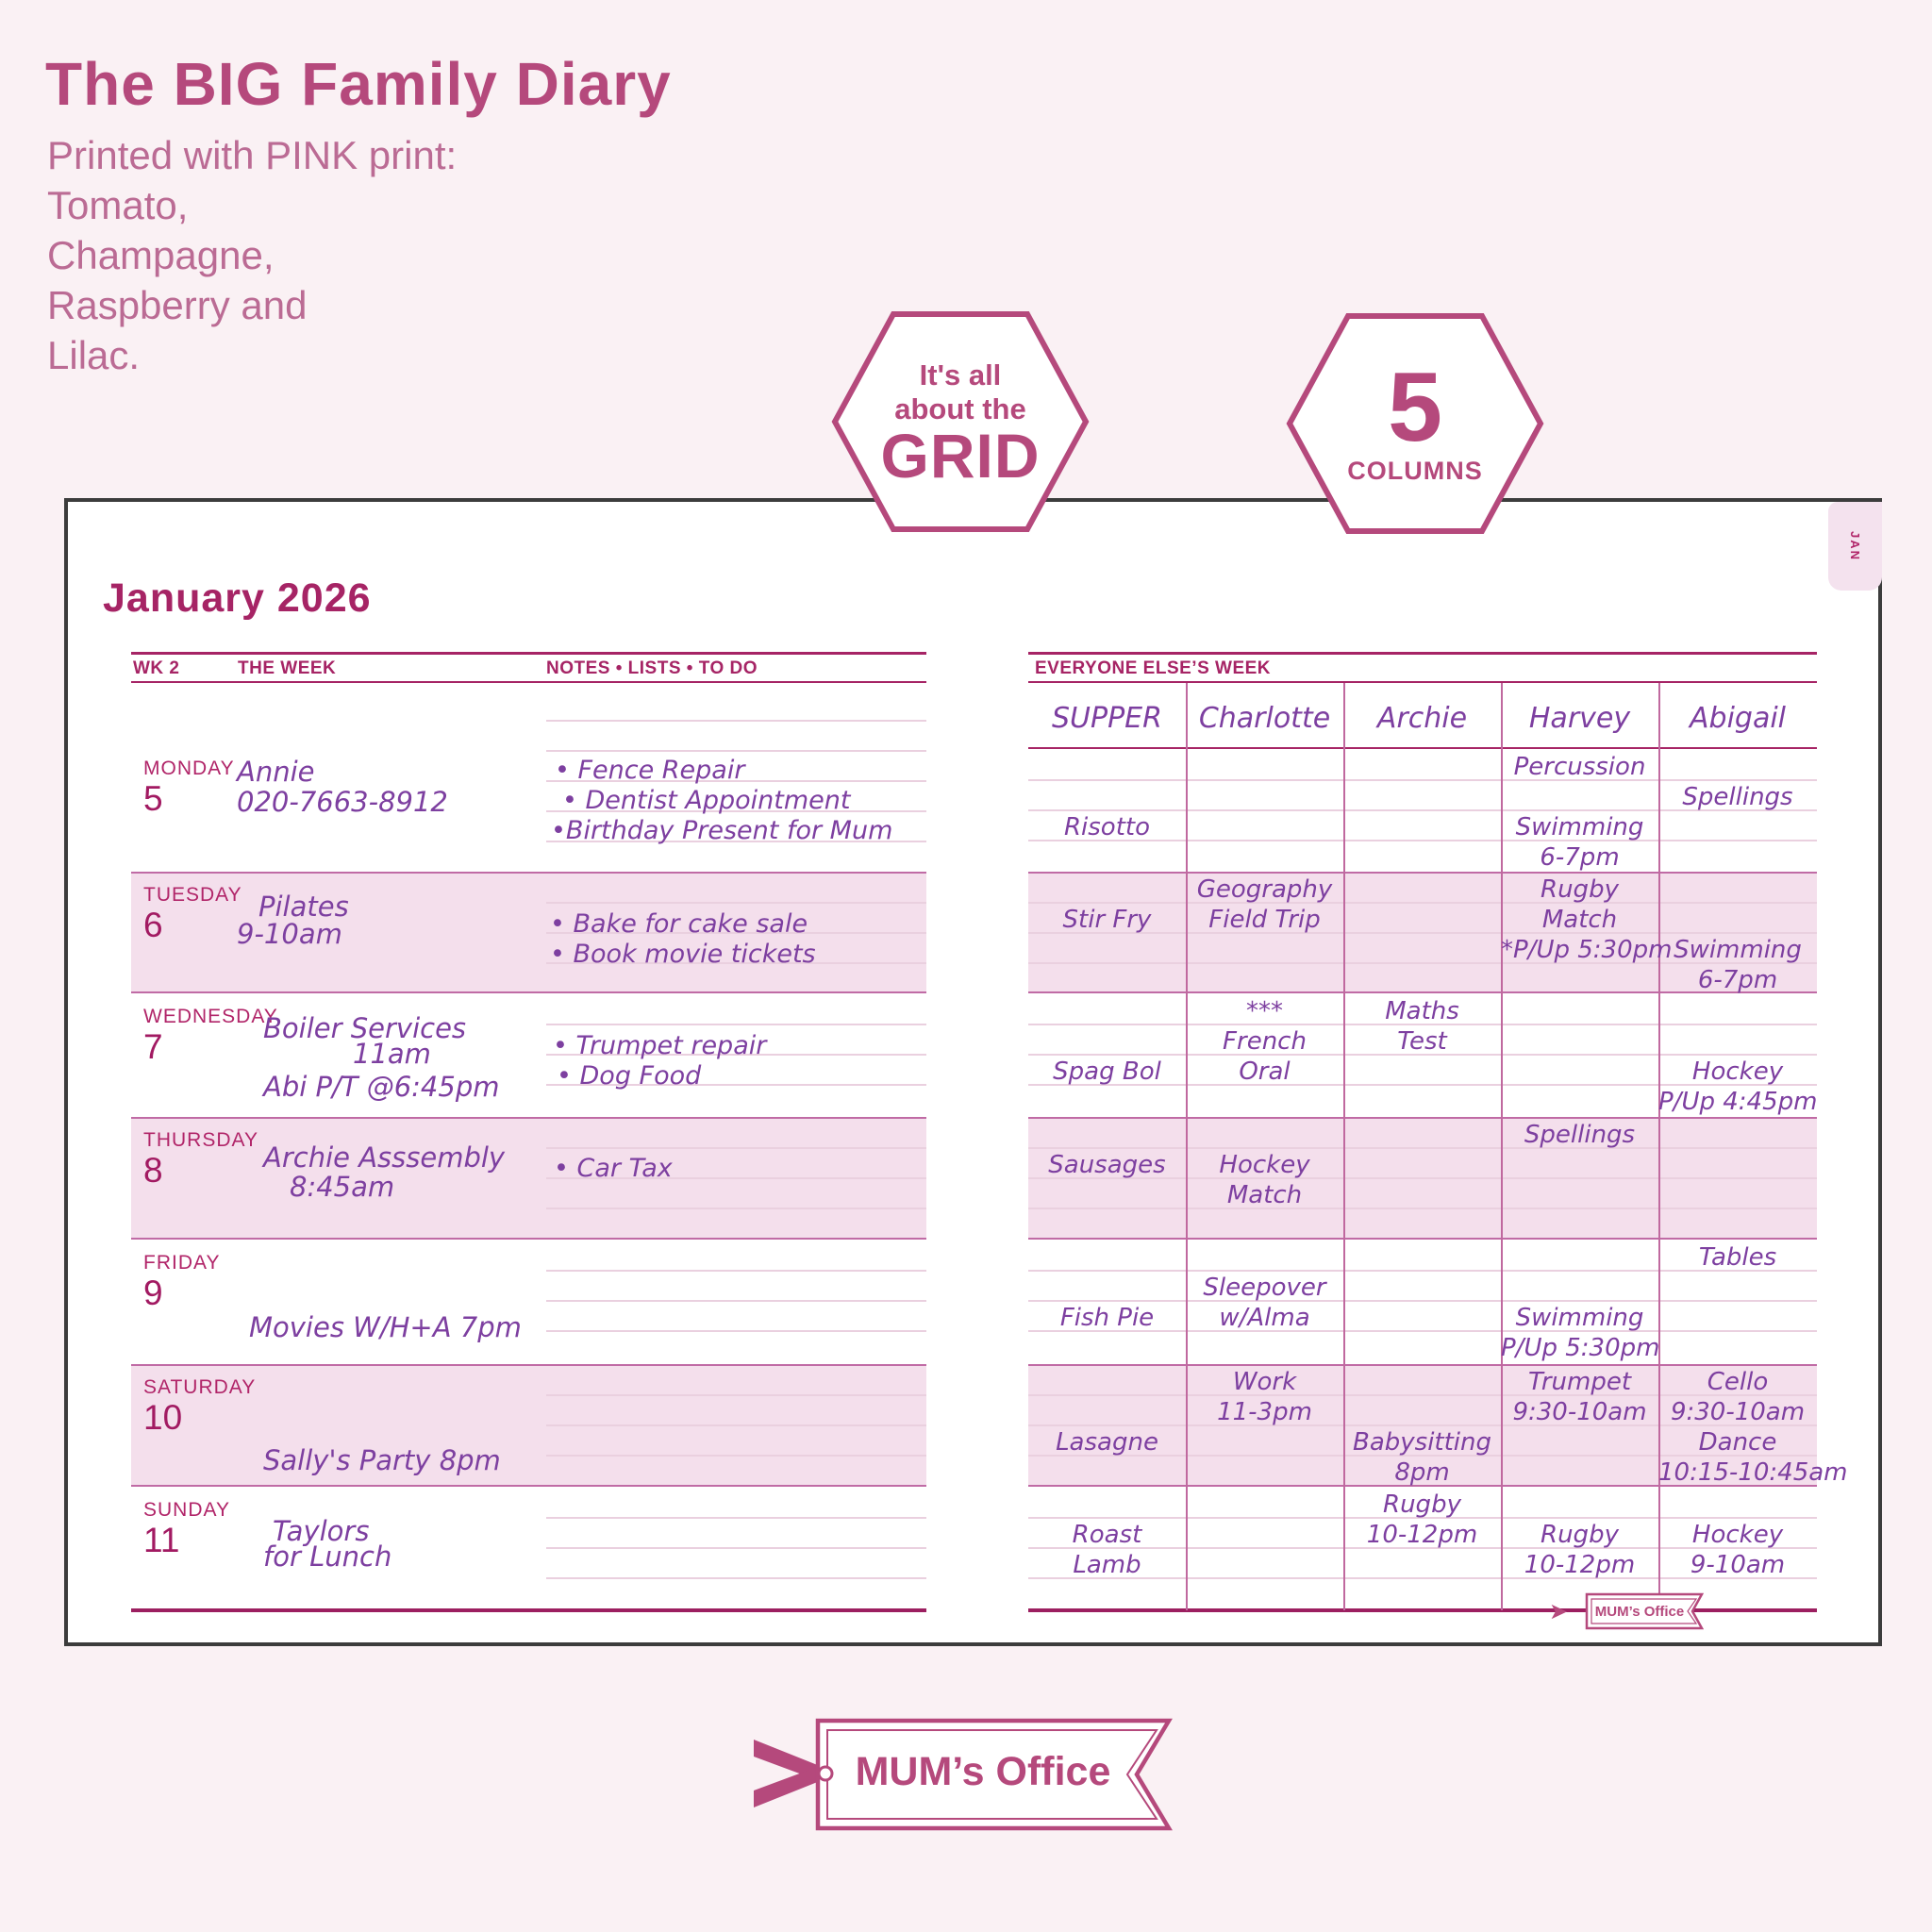 This screenshot has height=1932, width=1932. What do you see at coordinates (1422, 719) in the screenshot?
I see `column-header-archie: Archie` at bounding box center [1422, 719].